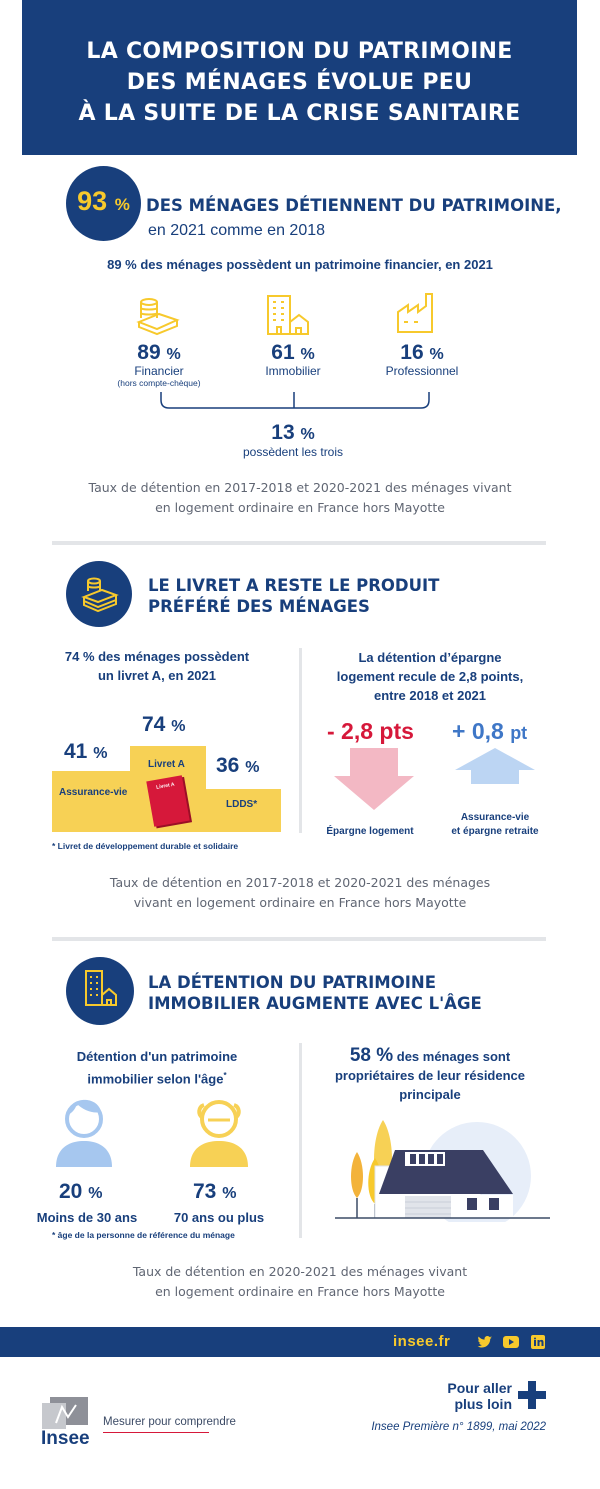  Describe the element at coordinates (490, 731) in the screenshot. I see `assurance-vie-change: + 0,8 pt` at that location.